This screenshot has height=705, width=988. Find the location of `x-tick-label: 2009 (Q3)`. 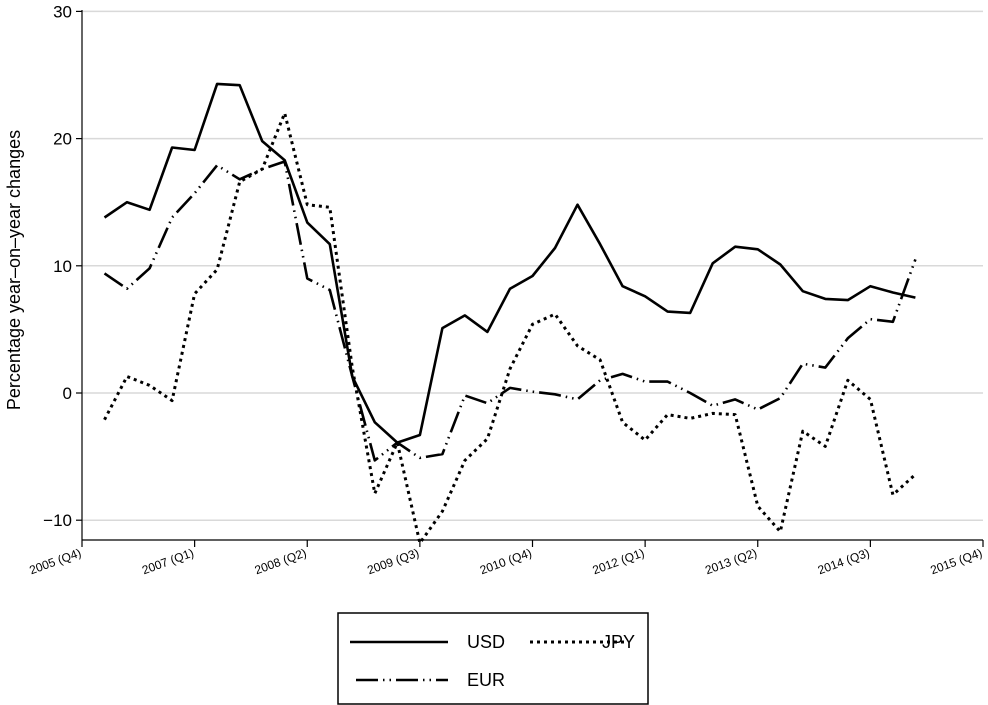

x-tick-label: 2009 (Q3) is located at coordinates (393, 562).